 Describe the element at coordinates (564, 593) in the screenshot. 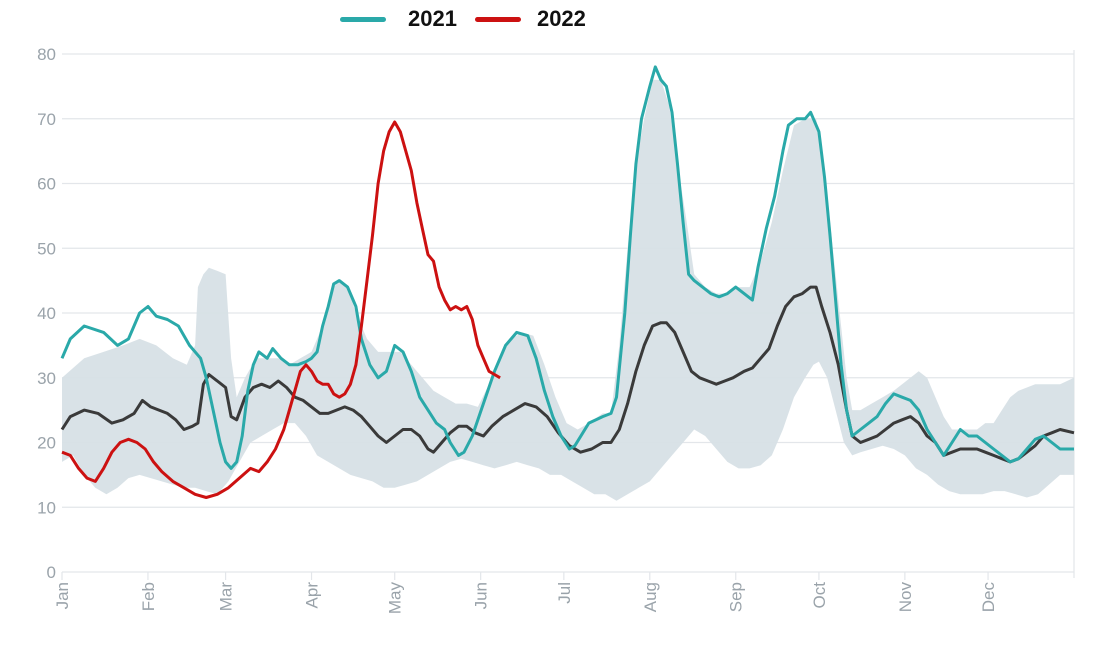

I see `x-tick-label: Jul` at that location.